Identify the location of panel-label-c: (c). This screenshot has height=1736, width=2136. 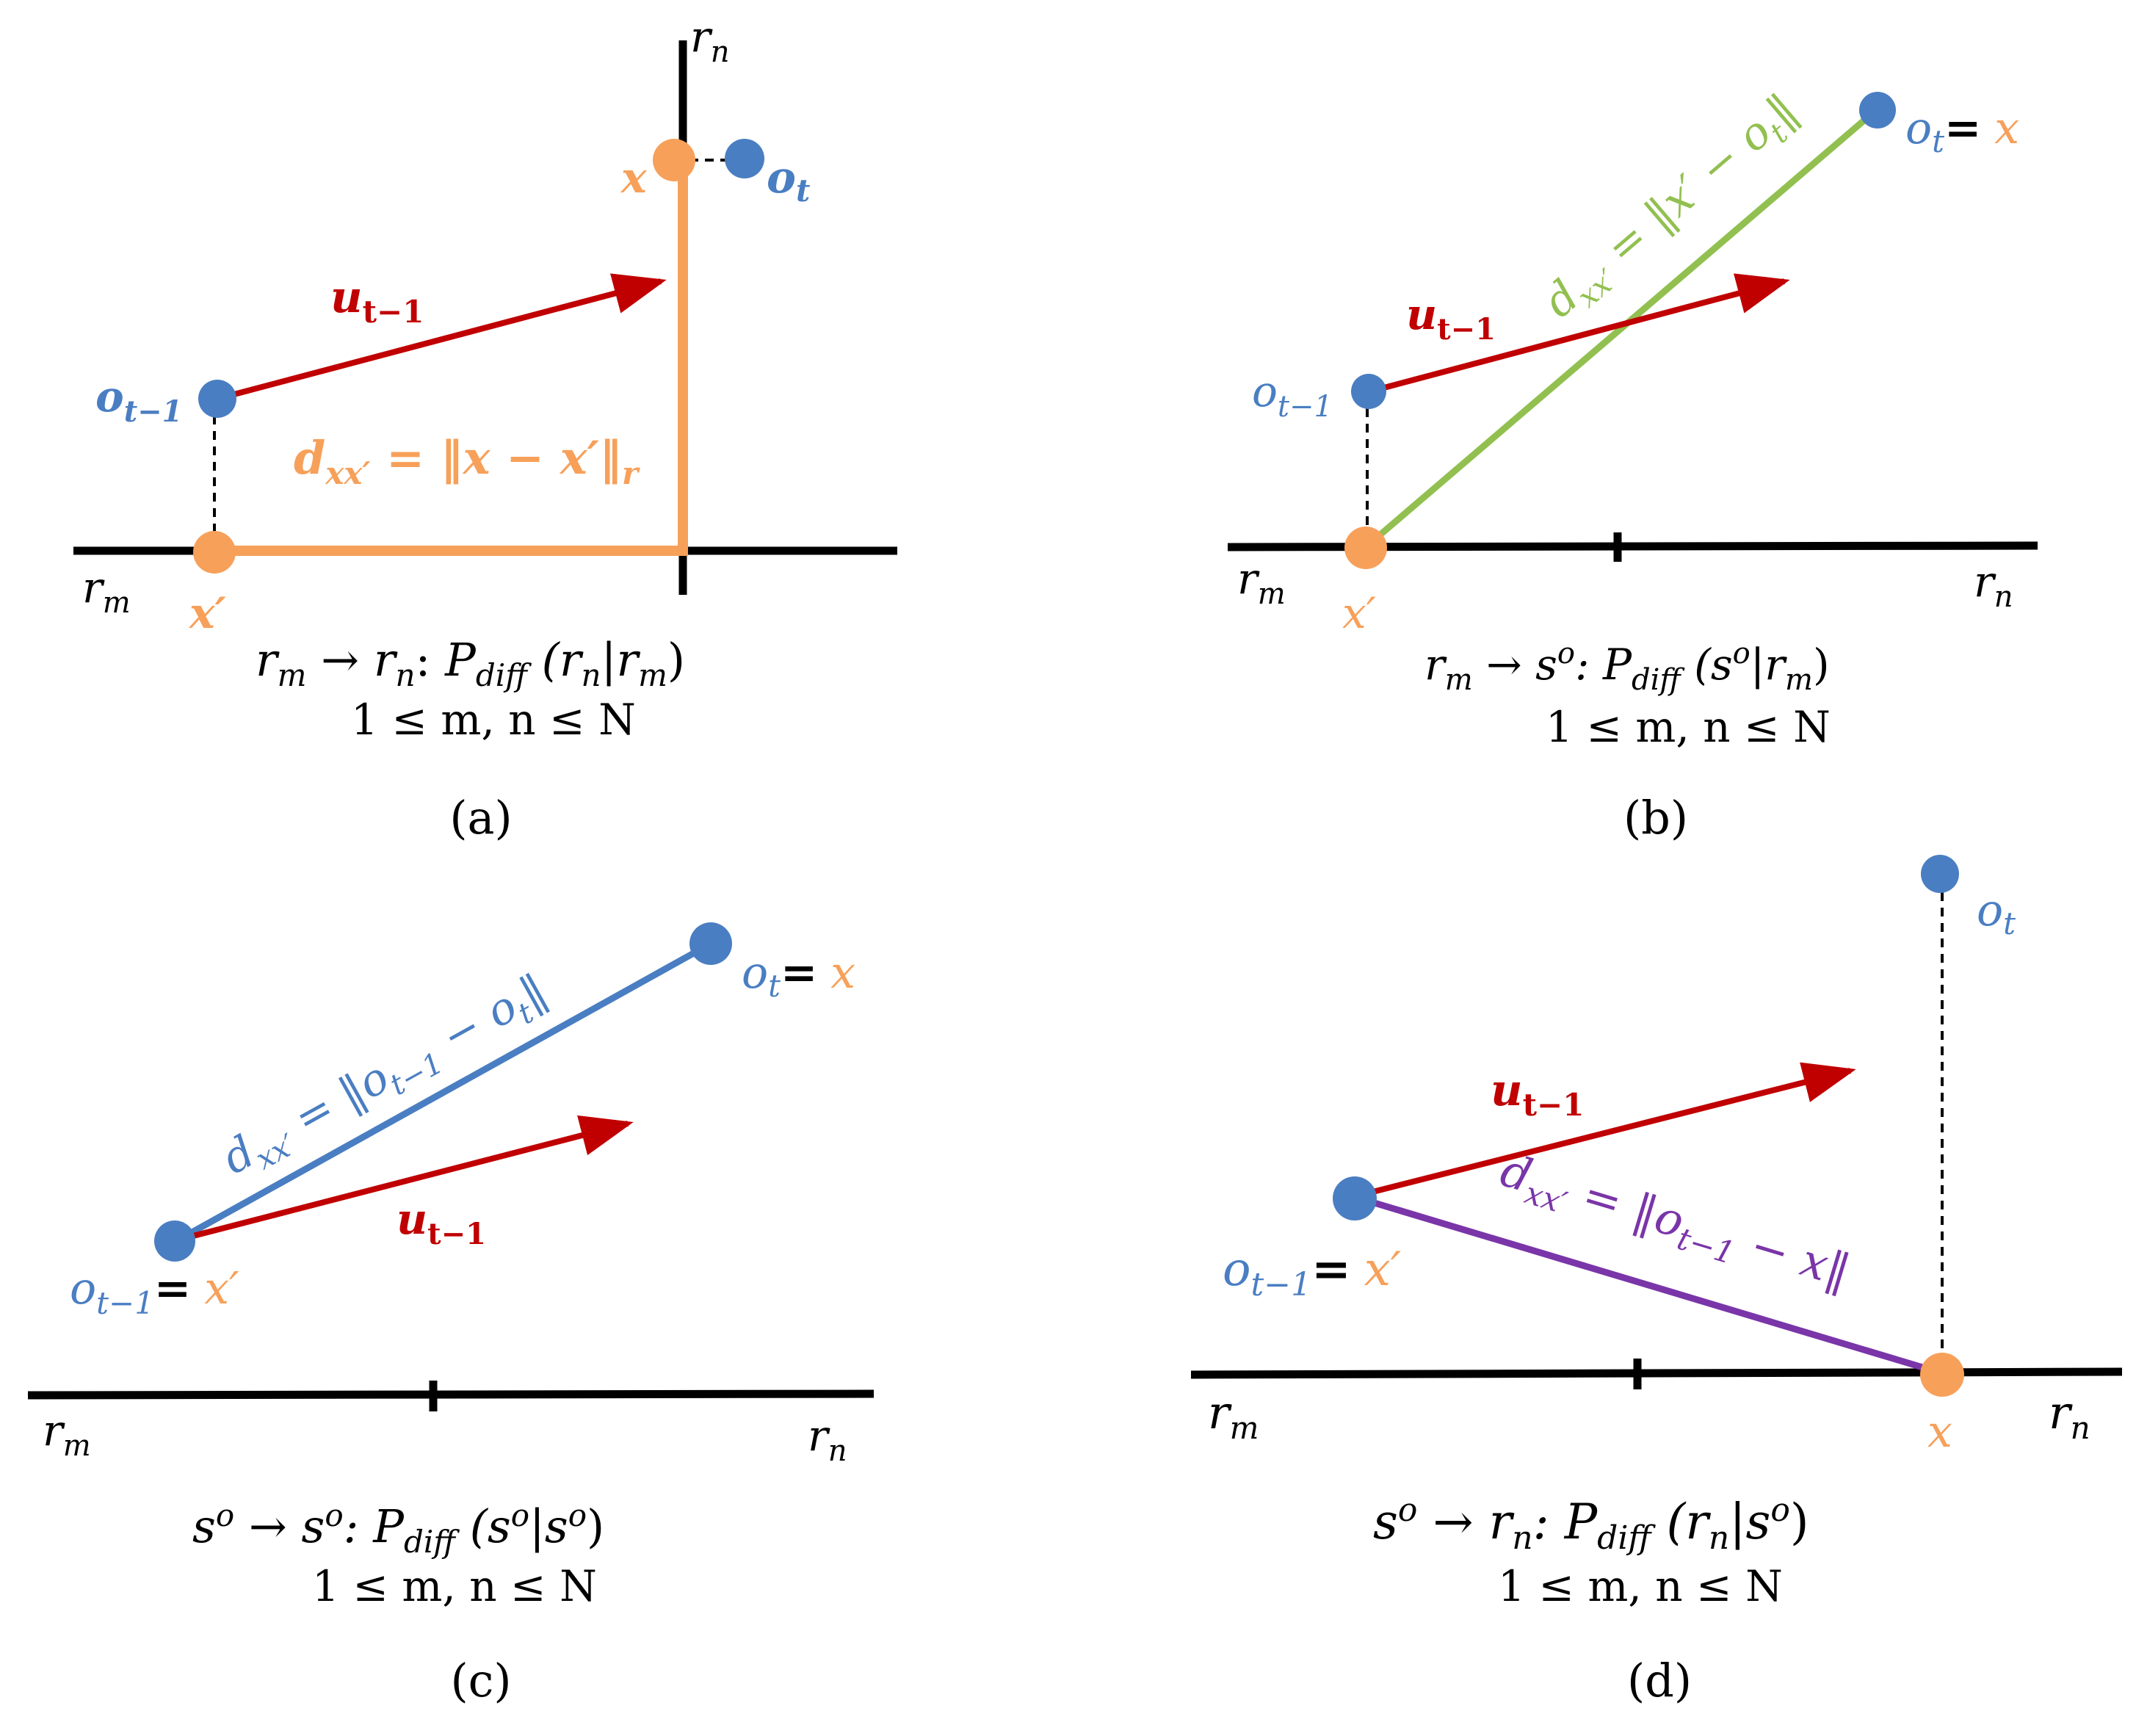
(480, 1680).